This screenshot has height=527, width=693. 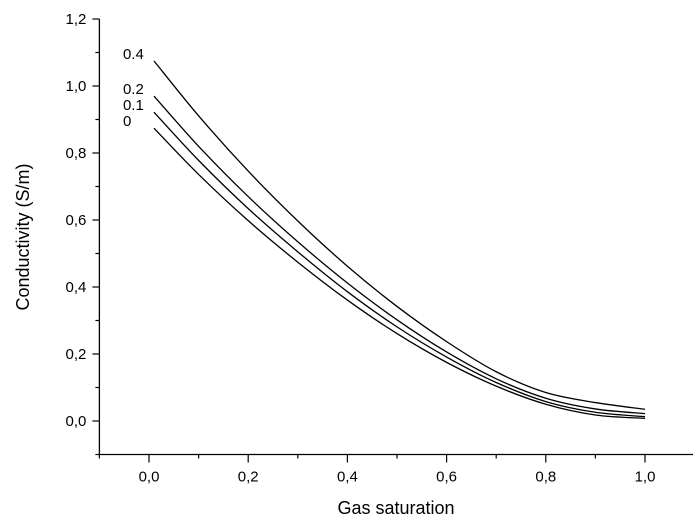 I want to click on series-labels: 0.4 0.20.10, so click(x=133, y=88).